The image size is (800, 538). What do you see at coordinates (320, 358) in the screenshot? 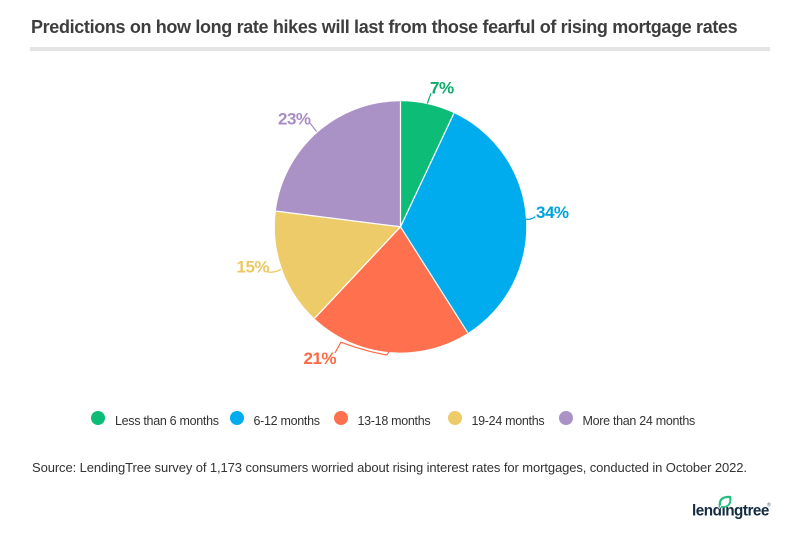
I see `svg-text: 21%` at bounding box center [320, 358].